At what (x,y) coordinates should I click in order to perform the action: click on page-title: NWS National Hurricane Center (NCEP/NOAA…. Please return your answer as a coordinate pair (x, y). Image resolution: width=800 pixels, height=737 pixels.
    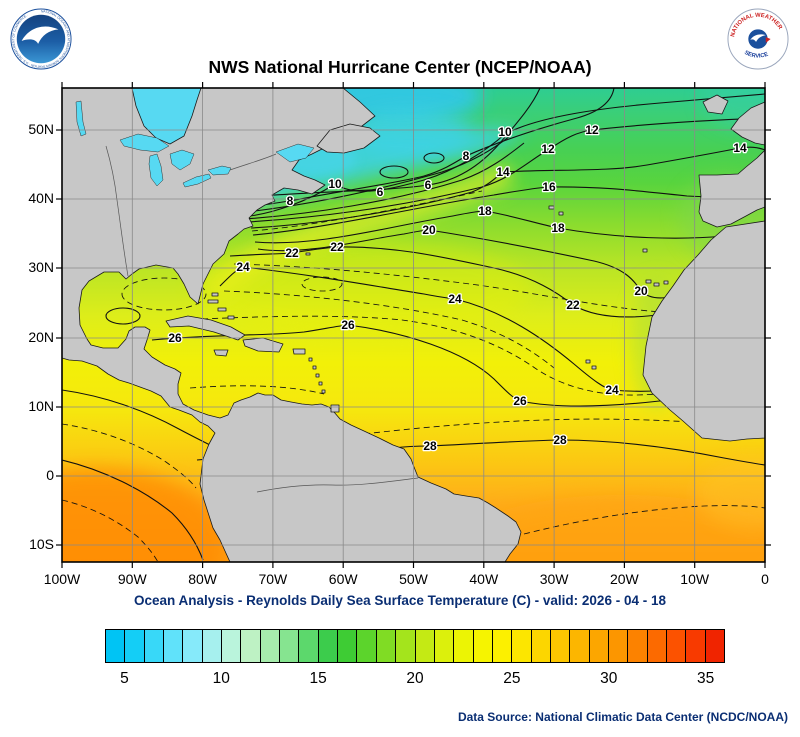
    Looking at the image, I should click on (400, 67).